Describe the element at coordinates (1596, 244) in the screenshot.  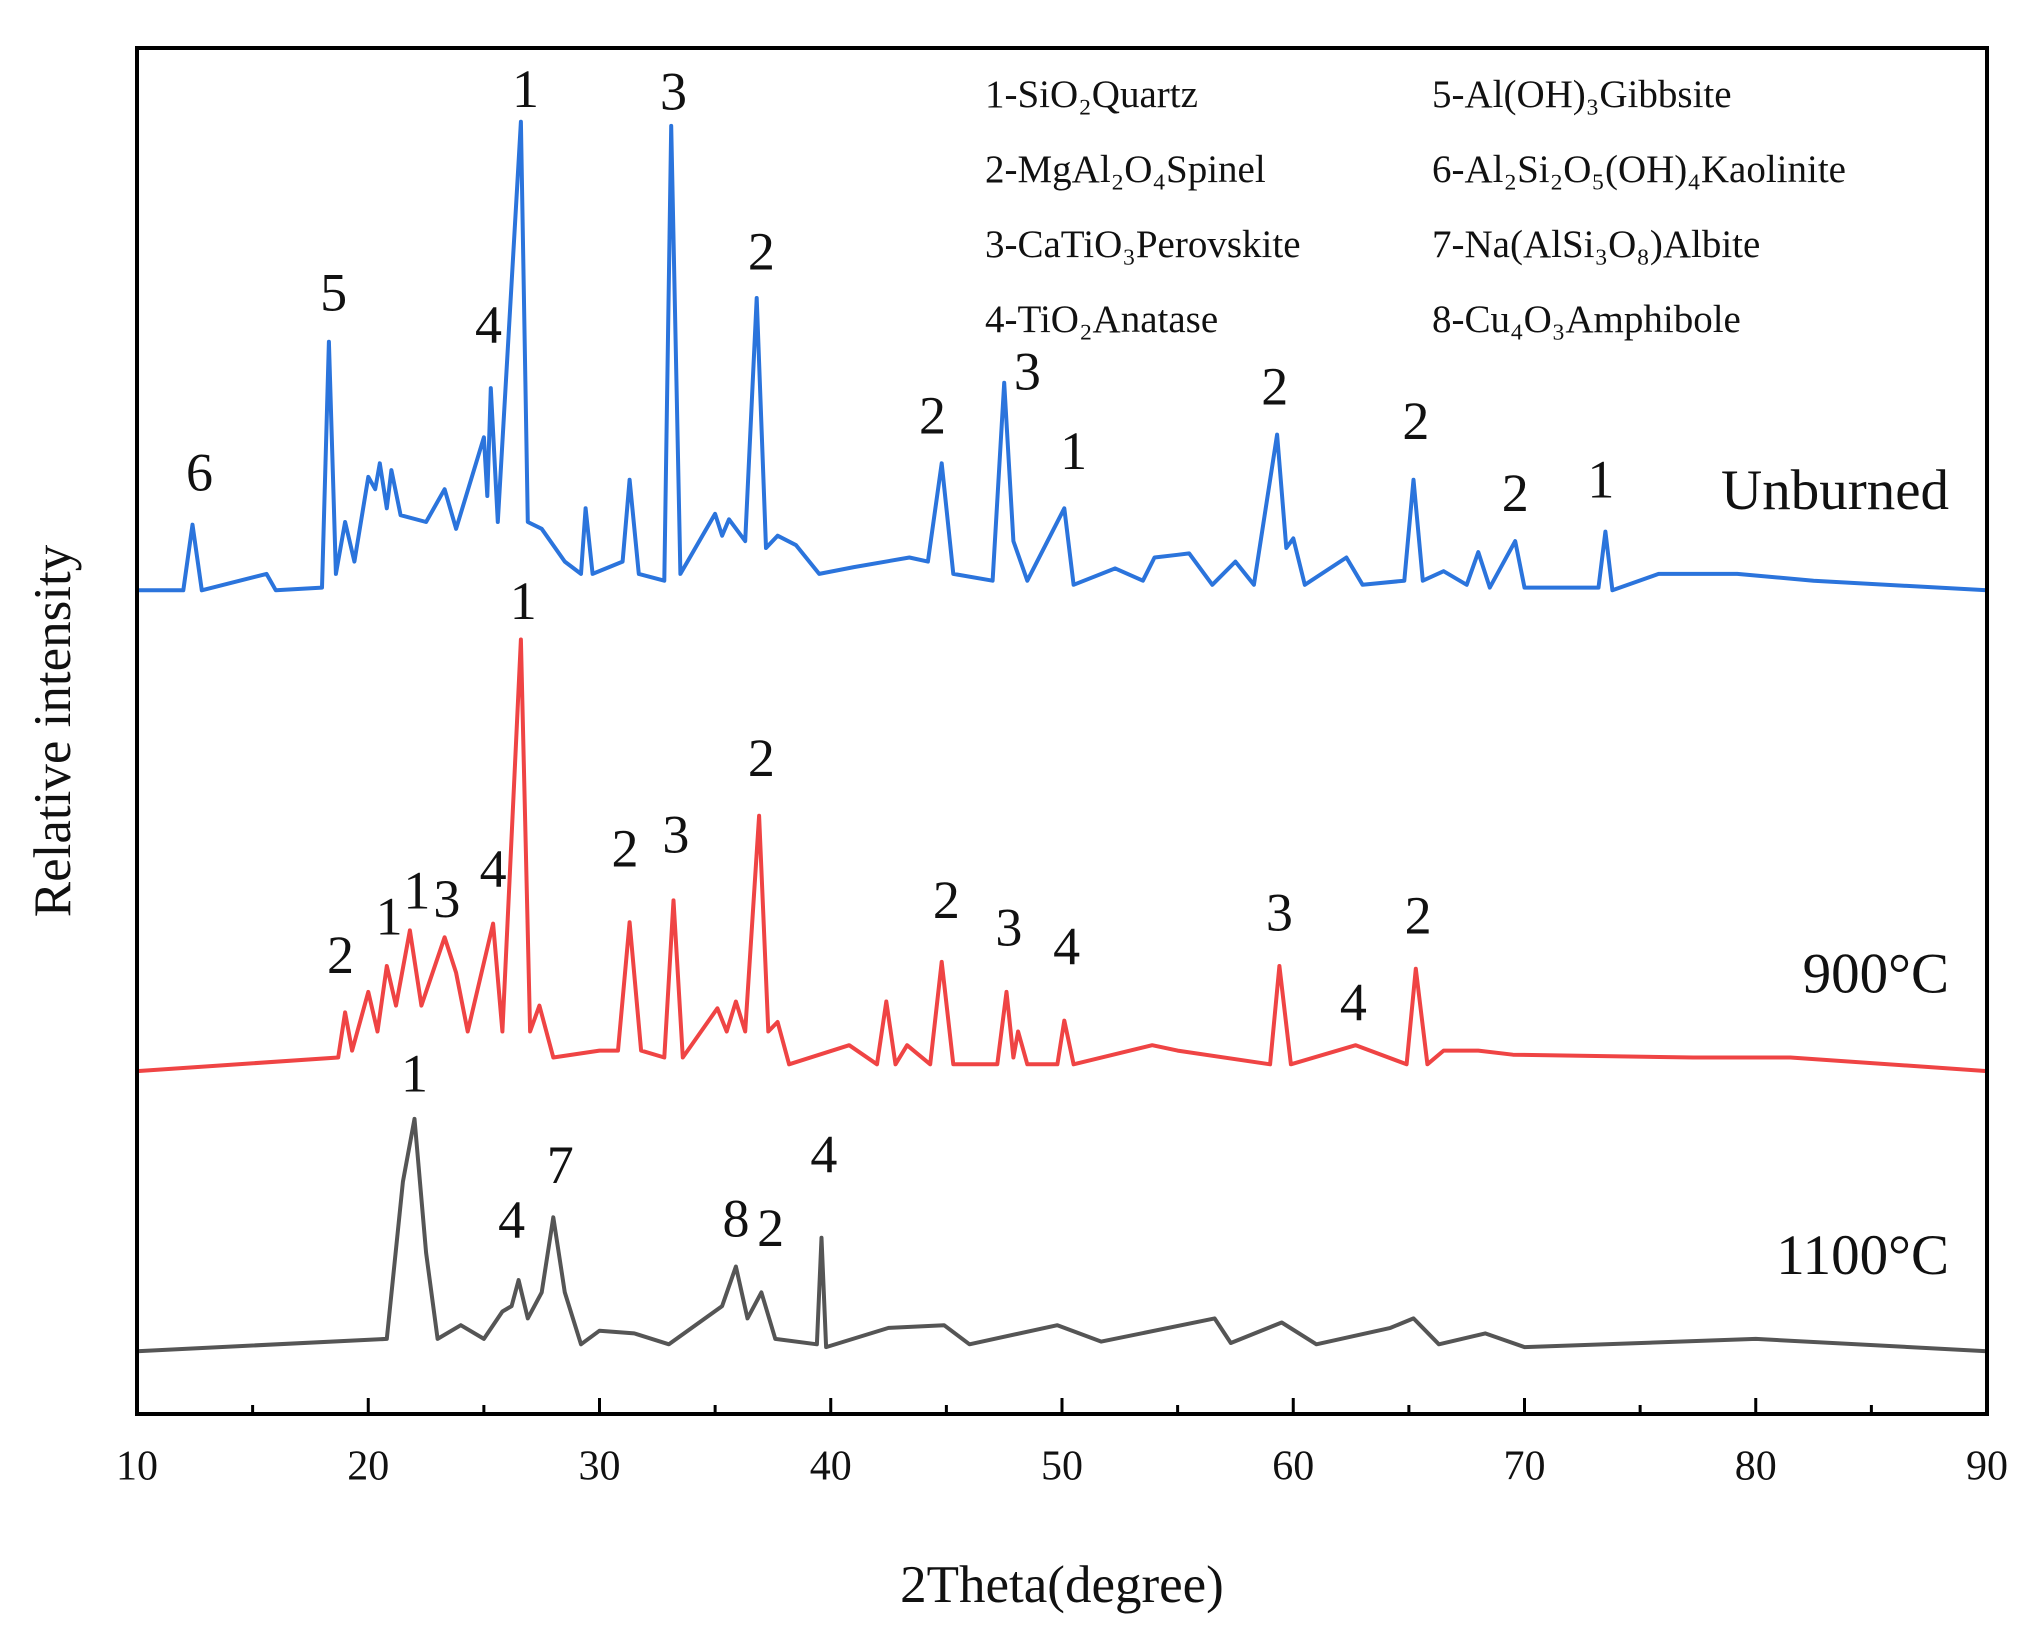
I see `legend-entry: 7-Na(AlSi₃O₈)Albite` at that location.